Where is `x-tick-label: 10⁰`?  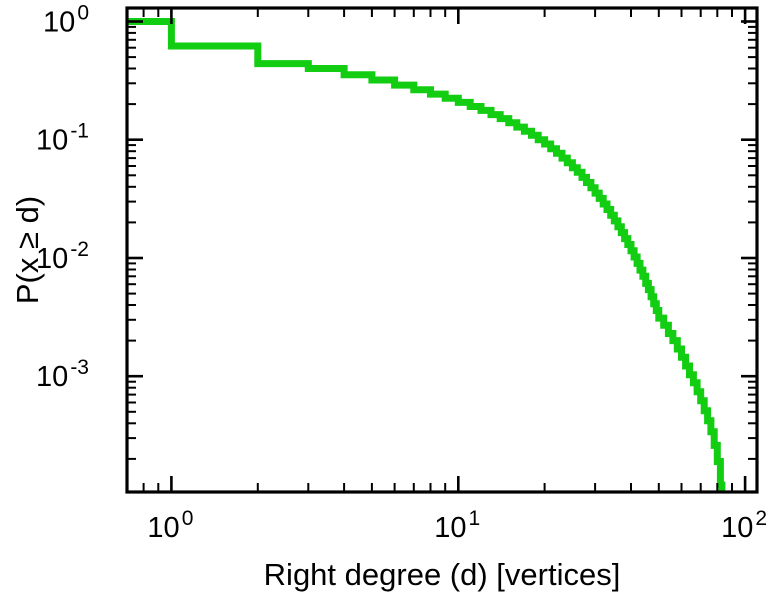 x-tick-label: 10⁰ is located at coordinates (170, 525).